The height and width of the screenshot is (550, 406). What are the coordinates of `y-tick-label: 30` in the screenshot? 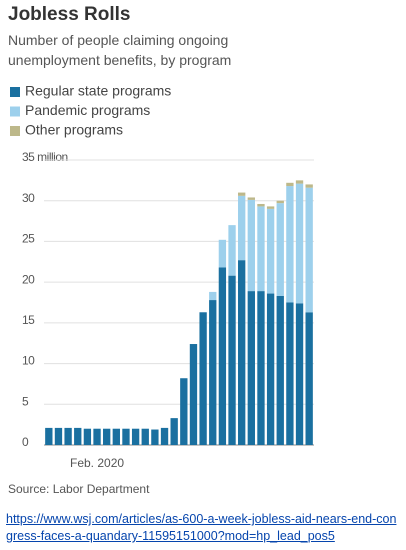 It's located at (28, 198).